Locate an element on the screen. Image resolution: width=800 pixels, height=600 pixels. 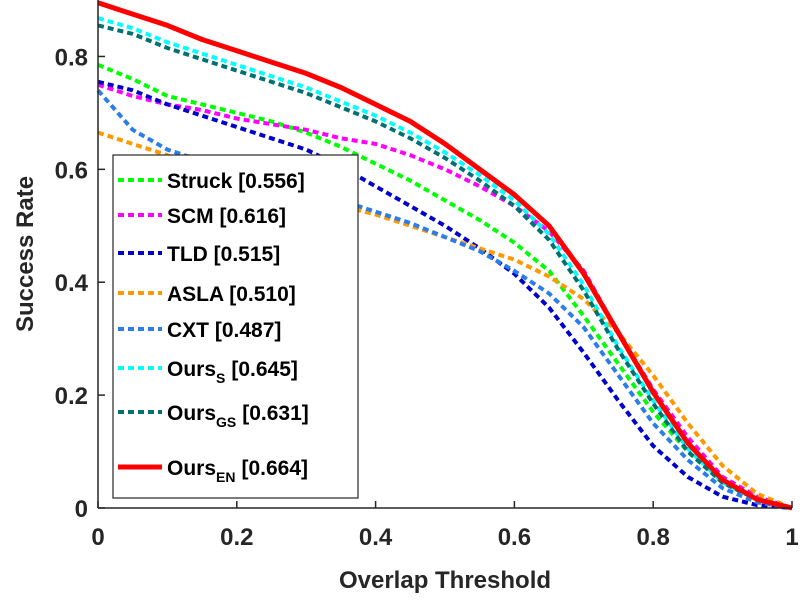
legend-name: CXT is located at coordinates (188, 330).